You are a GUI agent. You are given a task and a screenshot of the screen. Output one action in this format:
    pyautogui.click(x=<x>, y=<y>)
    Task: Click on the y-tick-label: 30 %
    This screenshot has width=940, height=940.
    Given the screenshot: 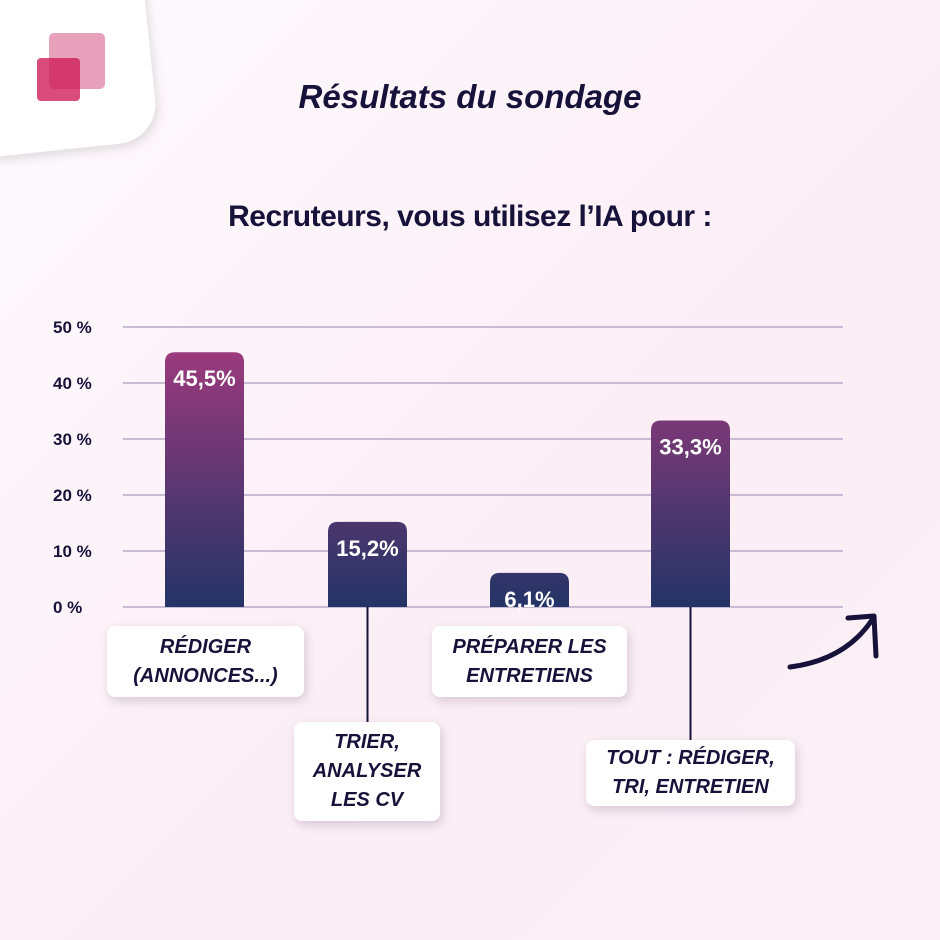 What is the action you would take?
    pyautogui.click(x=72, y=439)
    